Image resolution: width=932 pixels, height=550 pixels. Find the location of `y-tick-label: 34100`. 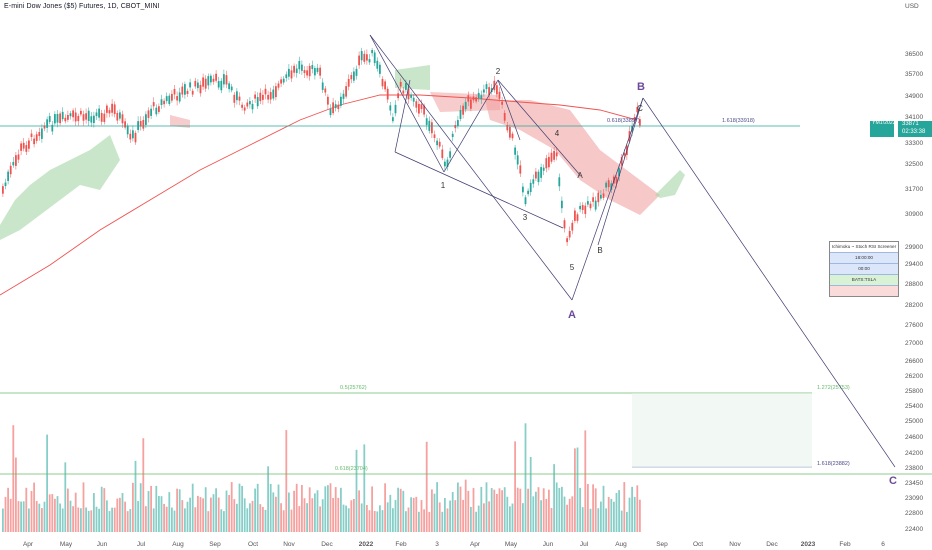

y-tick-label: 34100 is located at coordinates (914, 117).